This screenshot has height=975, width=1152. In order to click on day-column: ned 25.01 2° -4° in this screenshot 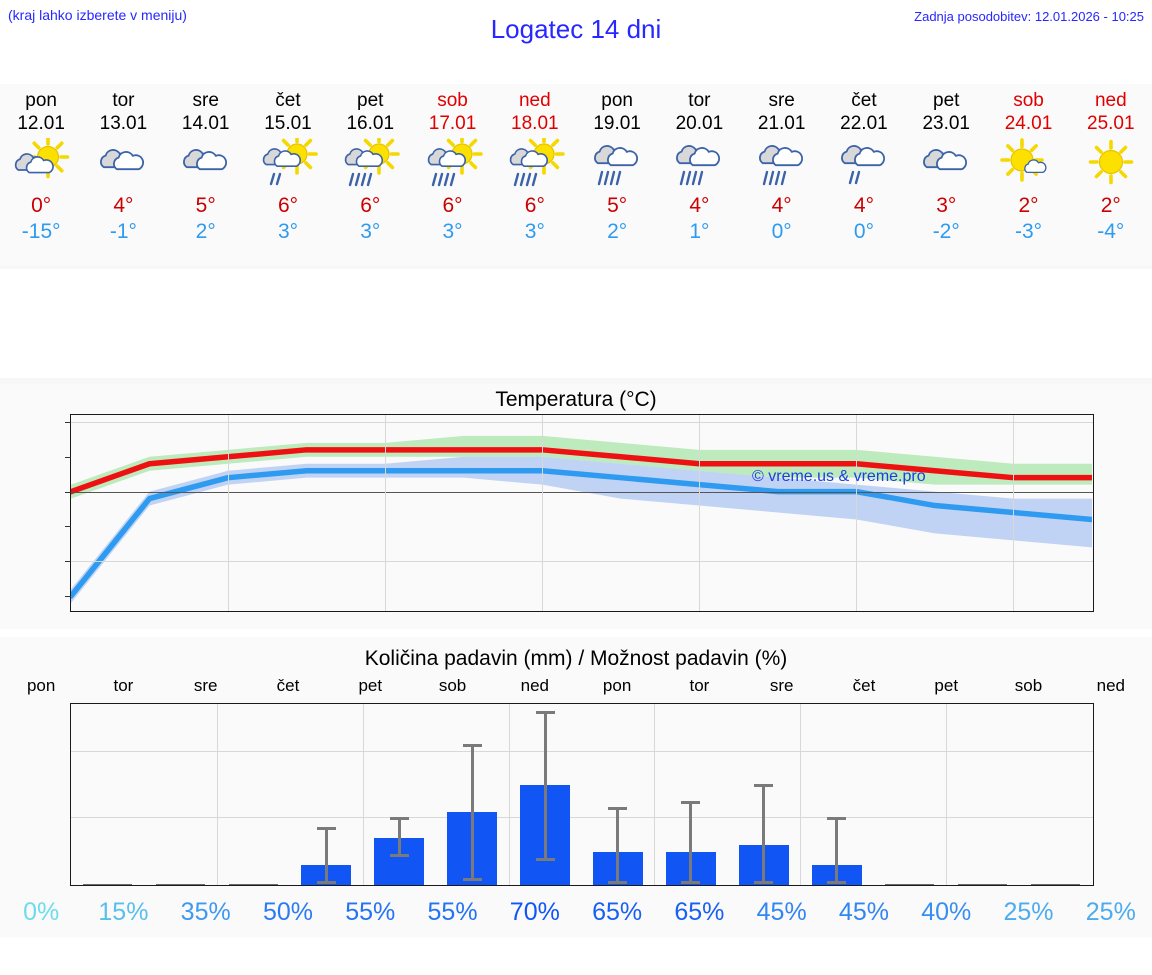, I will do `click(1111, 176)`.